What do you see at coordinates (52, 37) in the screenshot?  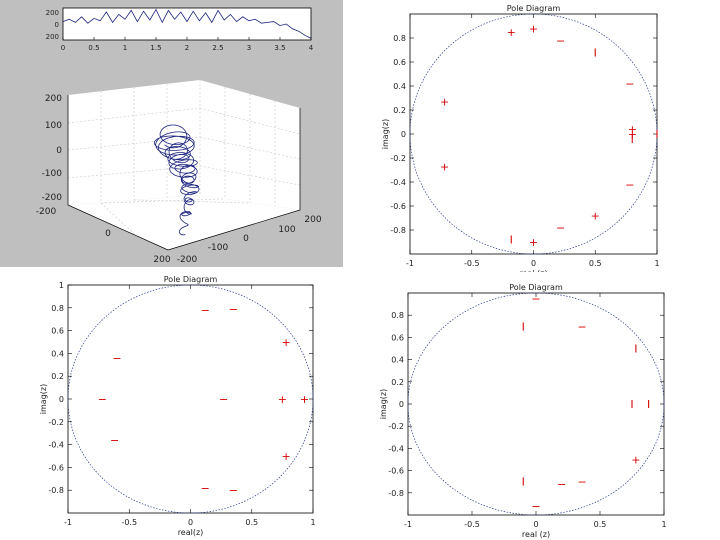 I see `signal-y-tick-label: 200` at bounding box center [52, 37].